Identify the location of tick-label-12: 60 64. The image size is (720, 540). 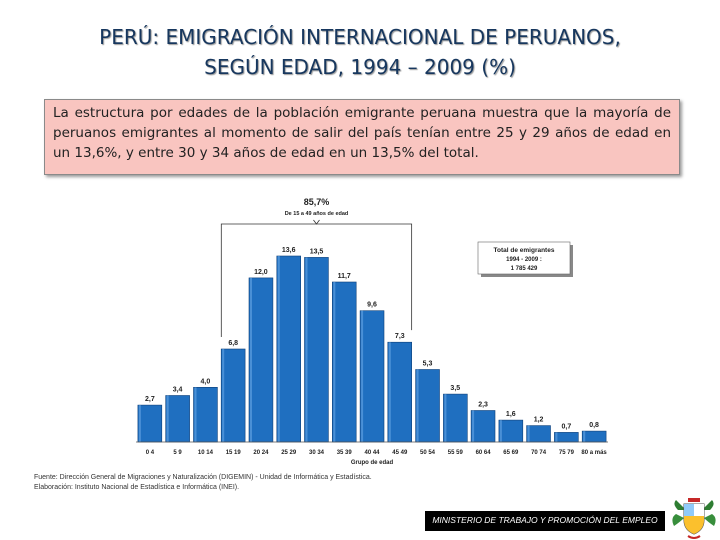
(484, 453).